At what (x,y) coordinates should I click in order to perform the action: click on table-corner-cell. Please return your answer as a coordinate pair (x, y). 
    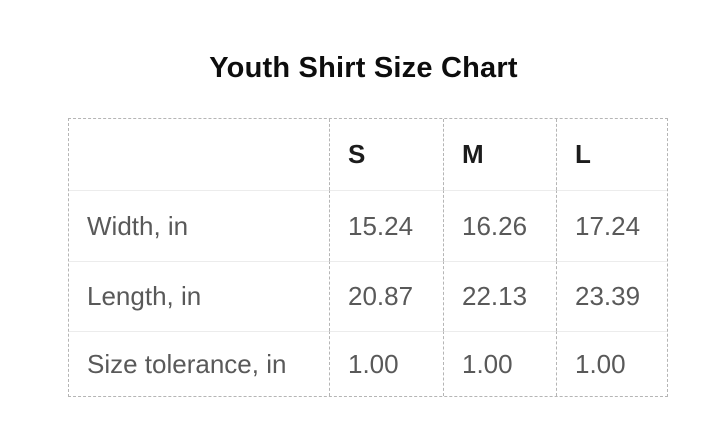
    Looking at the image, I should click on (199, 154).